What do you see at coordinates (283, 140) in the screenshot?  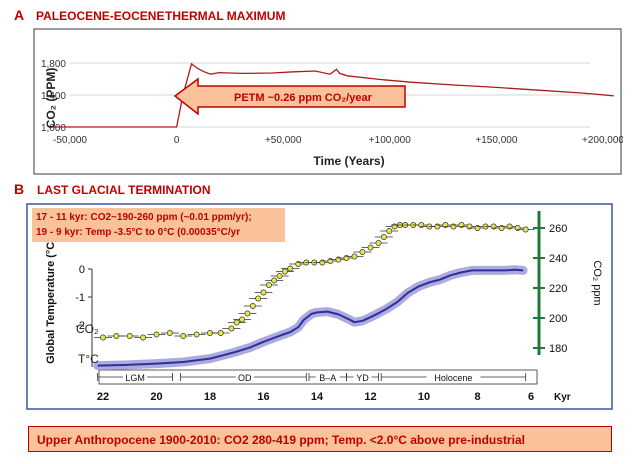 I see `petm-x-tick-label: +50,000` at bounding box center [283, 140].